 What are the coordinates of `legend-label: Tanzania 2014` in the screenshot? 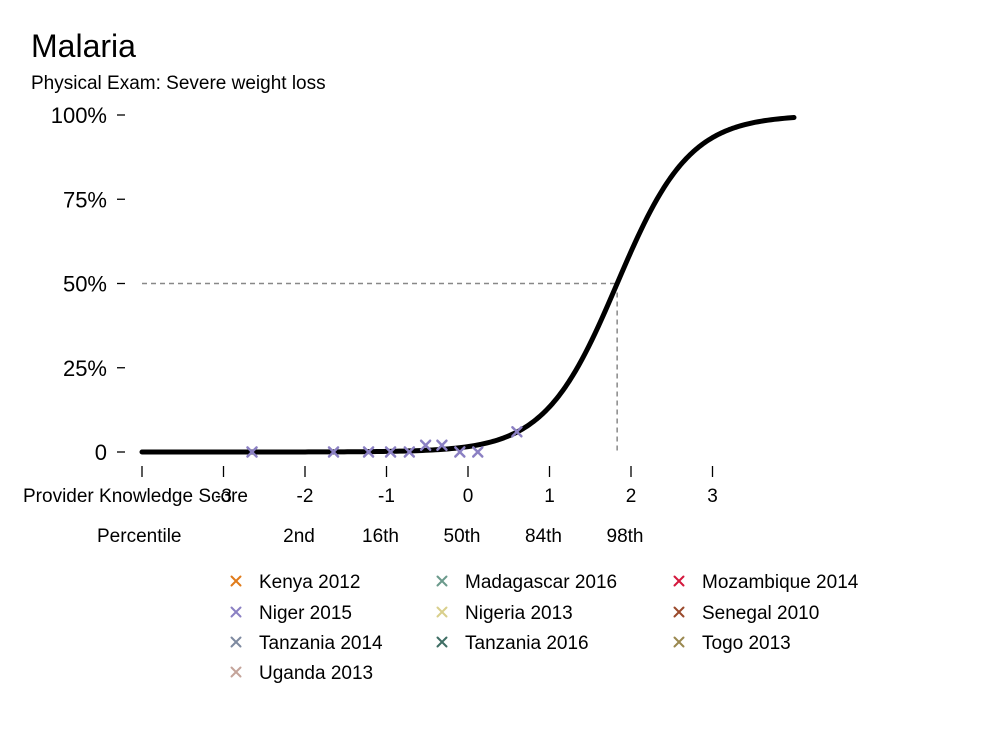 It's located at (321, 643).